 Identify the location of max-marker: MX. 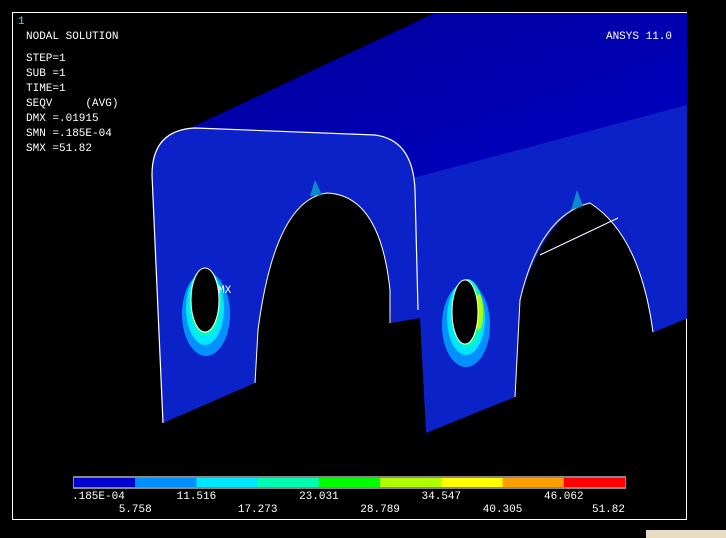
(225, 291).